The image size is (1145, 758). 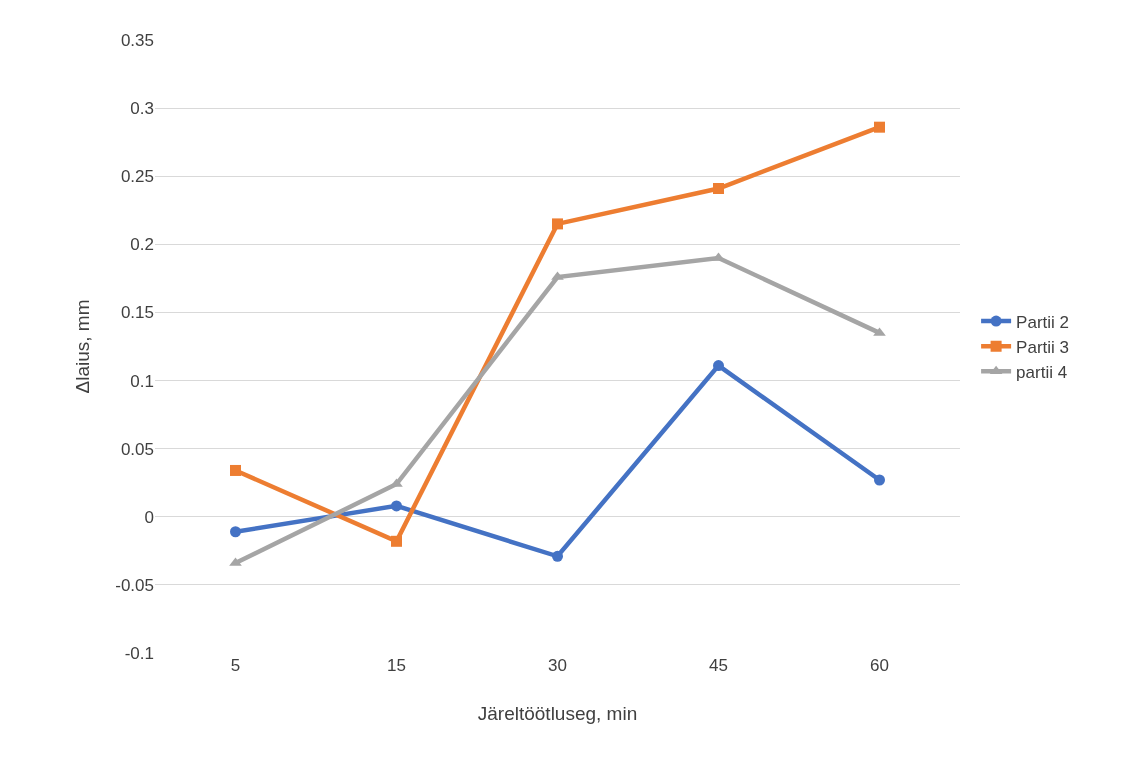 What do you see at coordinates (718, 665) in the screenshot?
I see `x-tick-label: 45` at bounding box center [718, 665].